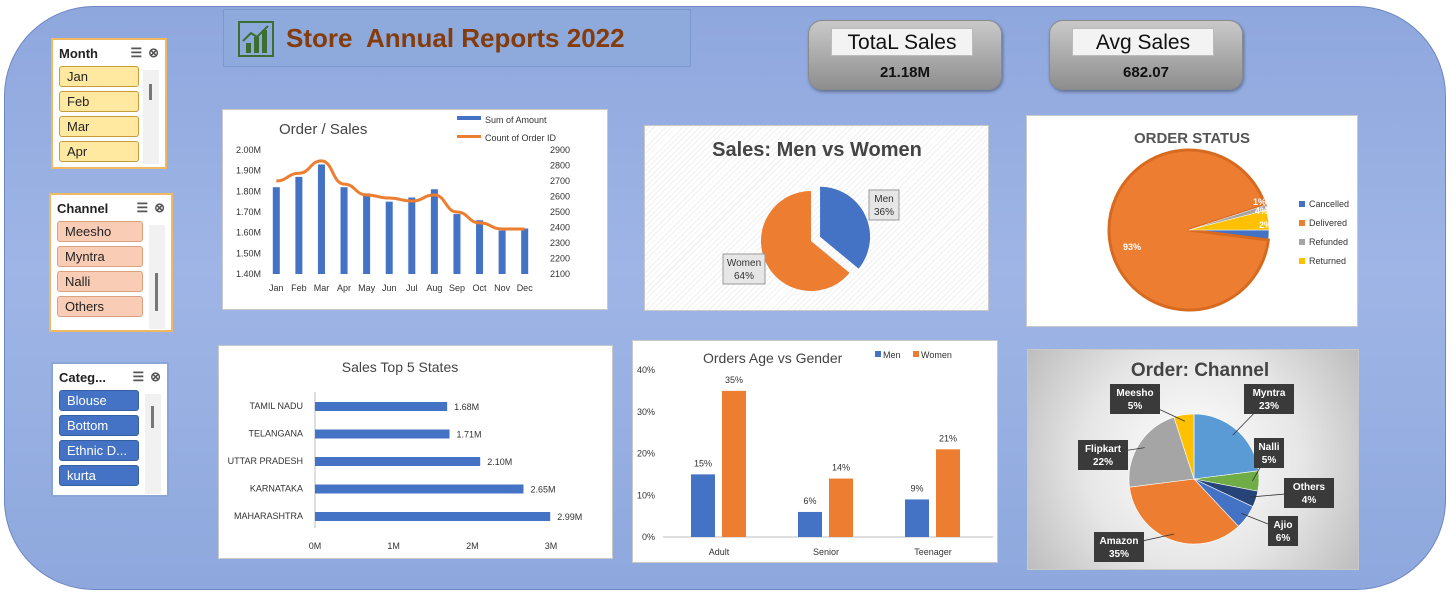 The height and width of the screenshot is (595, 1452). I want to click on x-tick-label: Adult, so click(719, 552).